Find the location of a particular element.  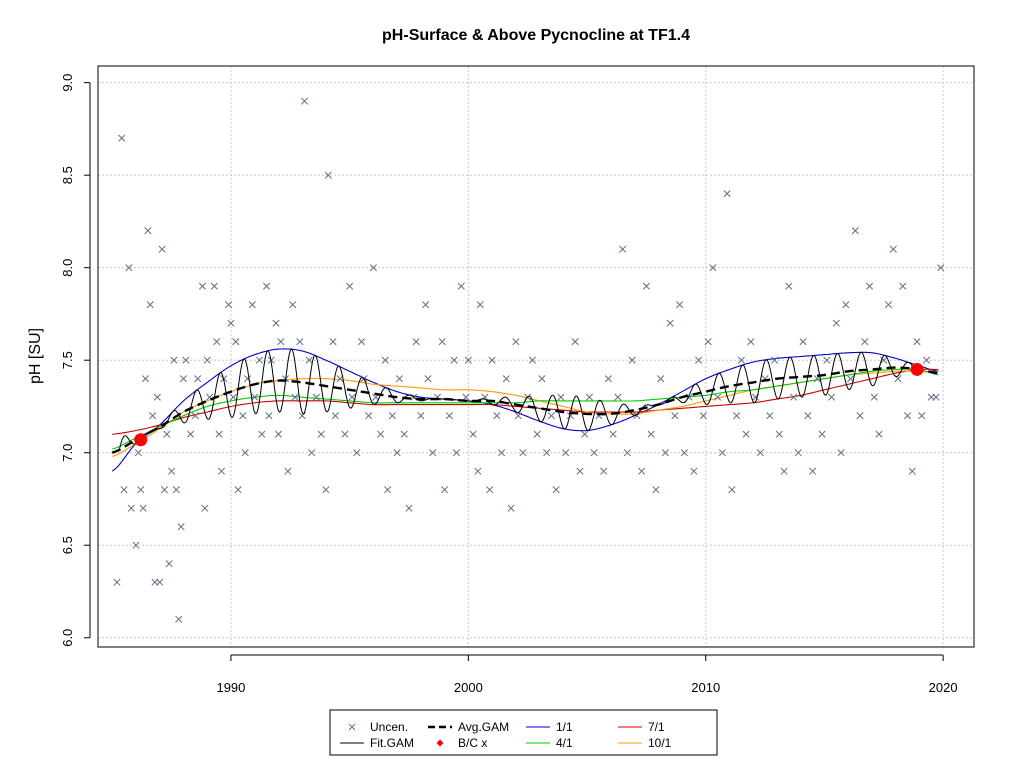

legend-item: B/C x is located at coordinates (461, 743).